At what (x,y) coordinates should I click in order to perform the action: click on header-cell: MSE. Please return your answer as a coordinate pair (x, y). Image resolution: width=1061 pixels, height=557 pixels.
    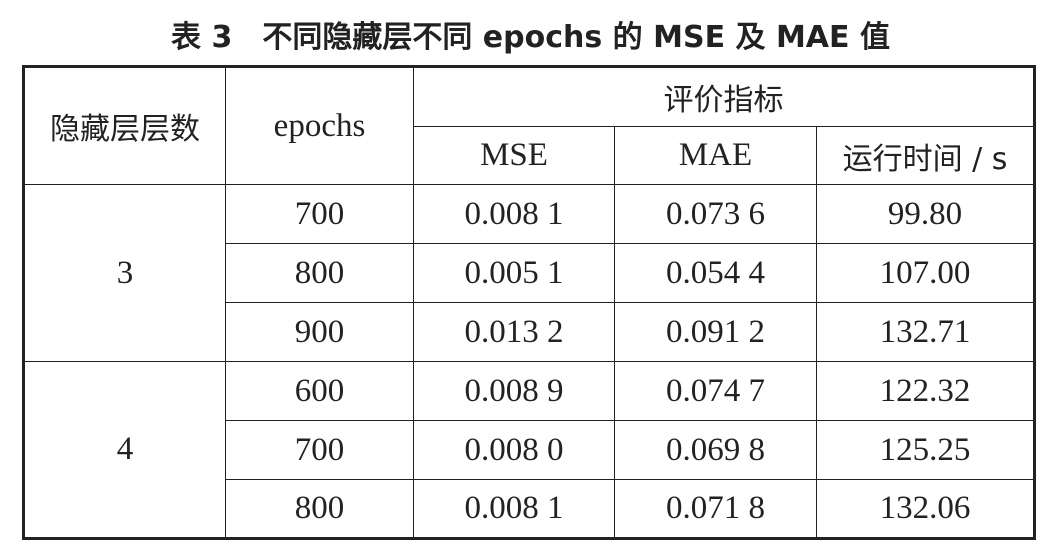
    Looking at the image, I should click on (514, 155).